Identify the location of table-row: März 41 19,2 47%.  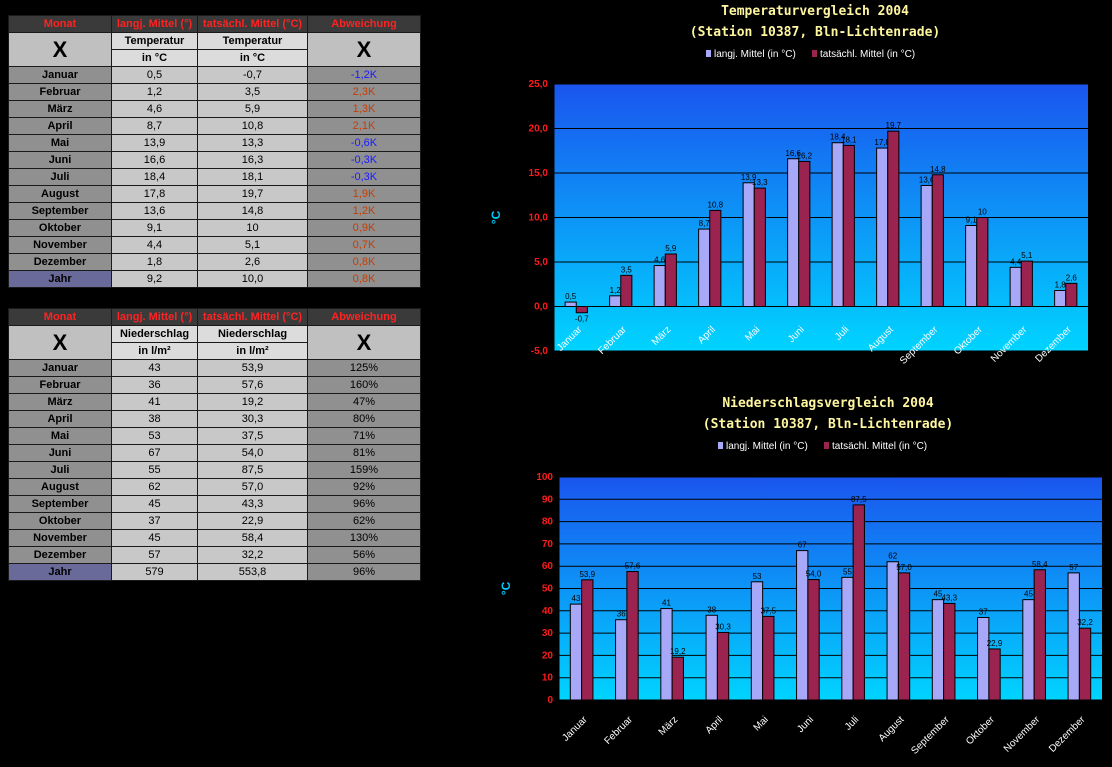
(214, 402).